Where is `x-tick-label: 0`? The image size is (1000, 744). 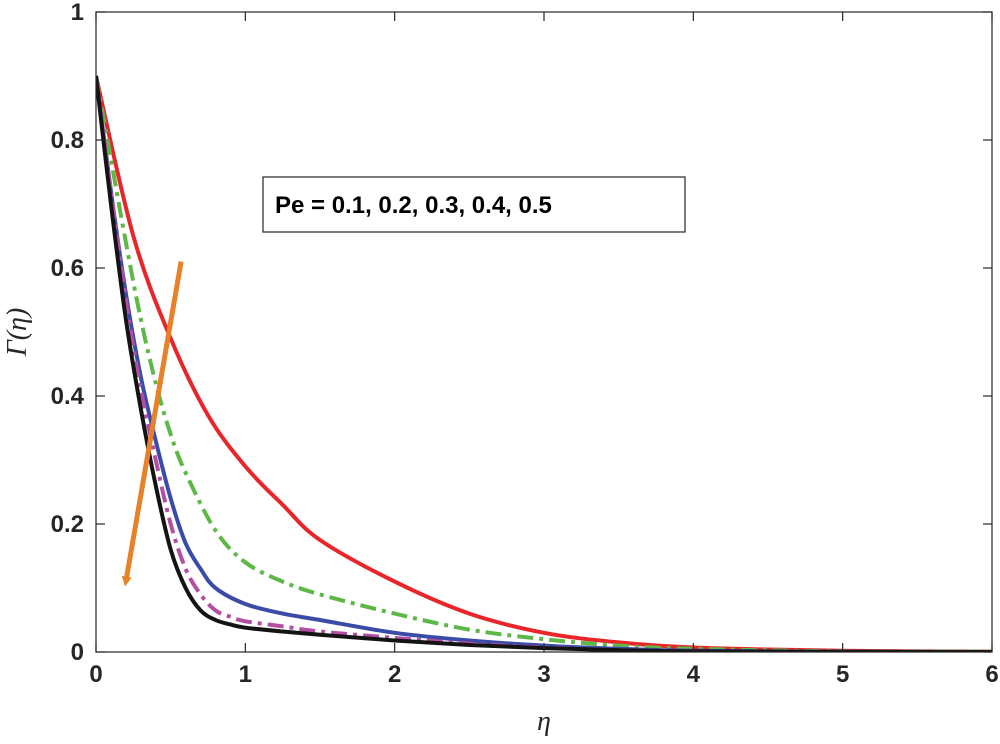
x-tick-label: 0 is located at coordinates (95, 674).